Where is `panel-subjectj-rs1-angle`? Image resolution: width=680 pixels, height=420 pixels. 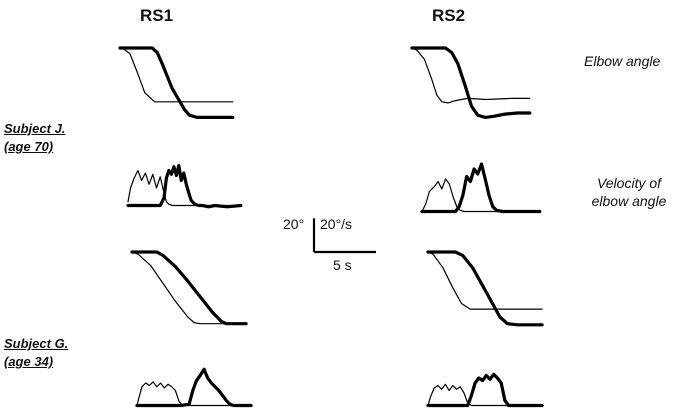
panel-subjectj-rs1-angle is located at coordinates (176, 83).